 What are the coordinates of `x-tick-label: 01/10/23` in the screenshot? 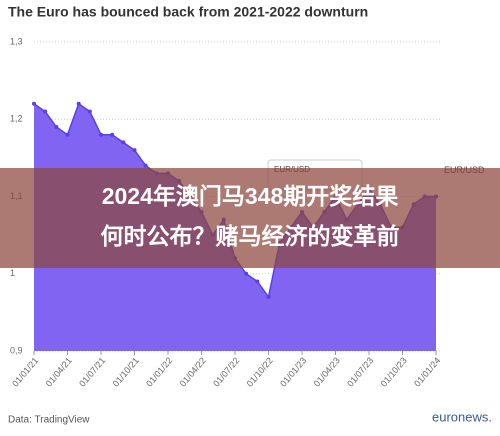 It's located at (394, 371).